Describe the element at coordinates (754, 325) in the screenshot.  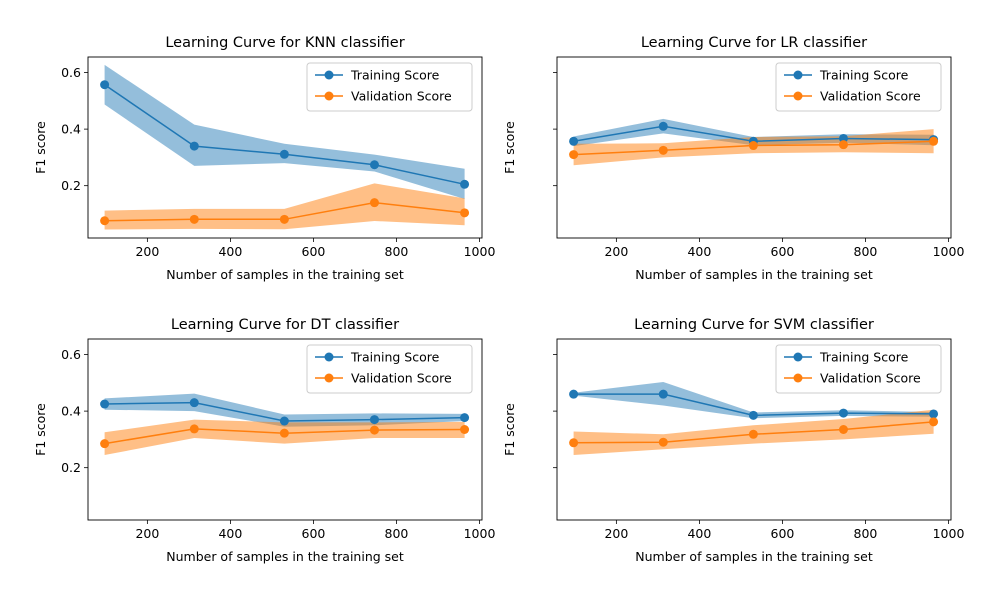
I see `chart-title: Learning Curve for SVM classifier` at that location.